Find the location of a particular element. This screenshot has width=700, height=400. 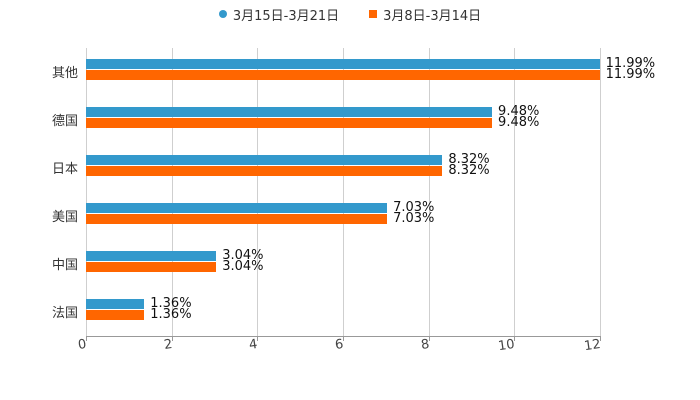

x-tick-label: 12 is located at coordinates (592, 346).